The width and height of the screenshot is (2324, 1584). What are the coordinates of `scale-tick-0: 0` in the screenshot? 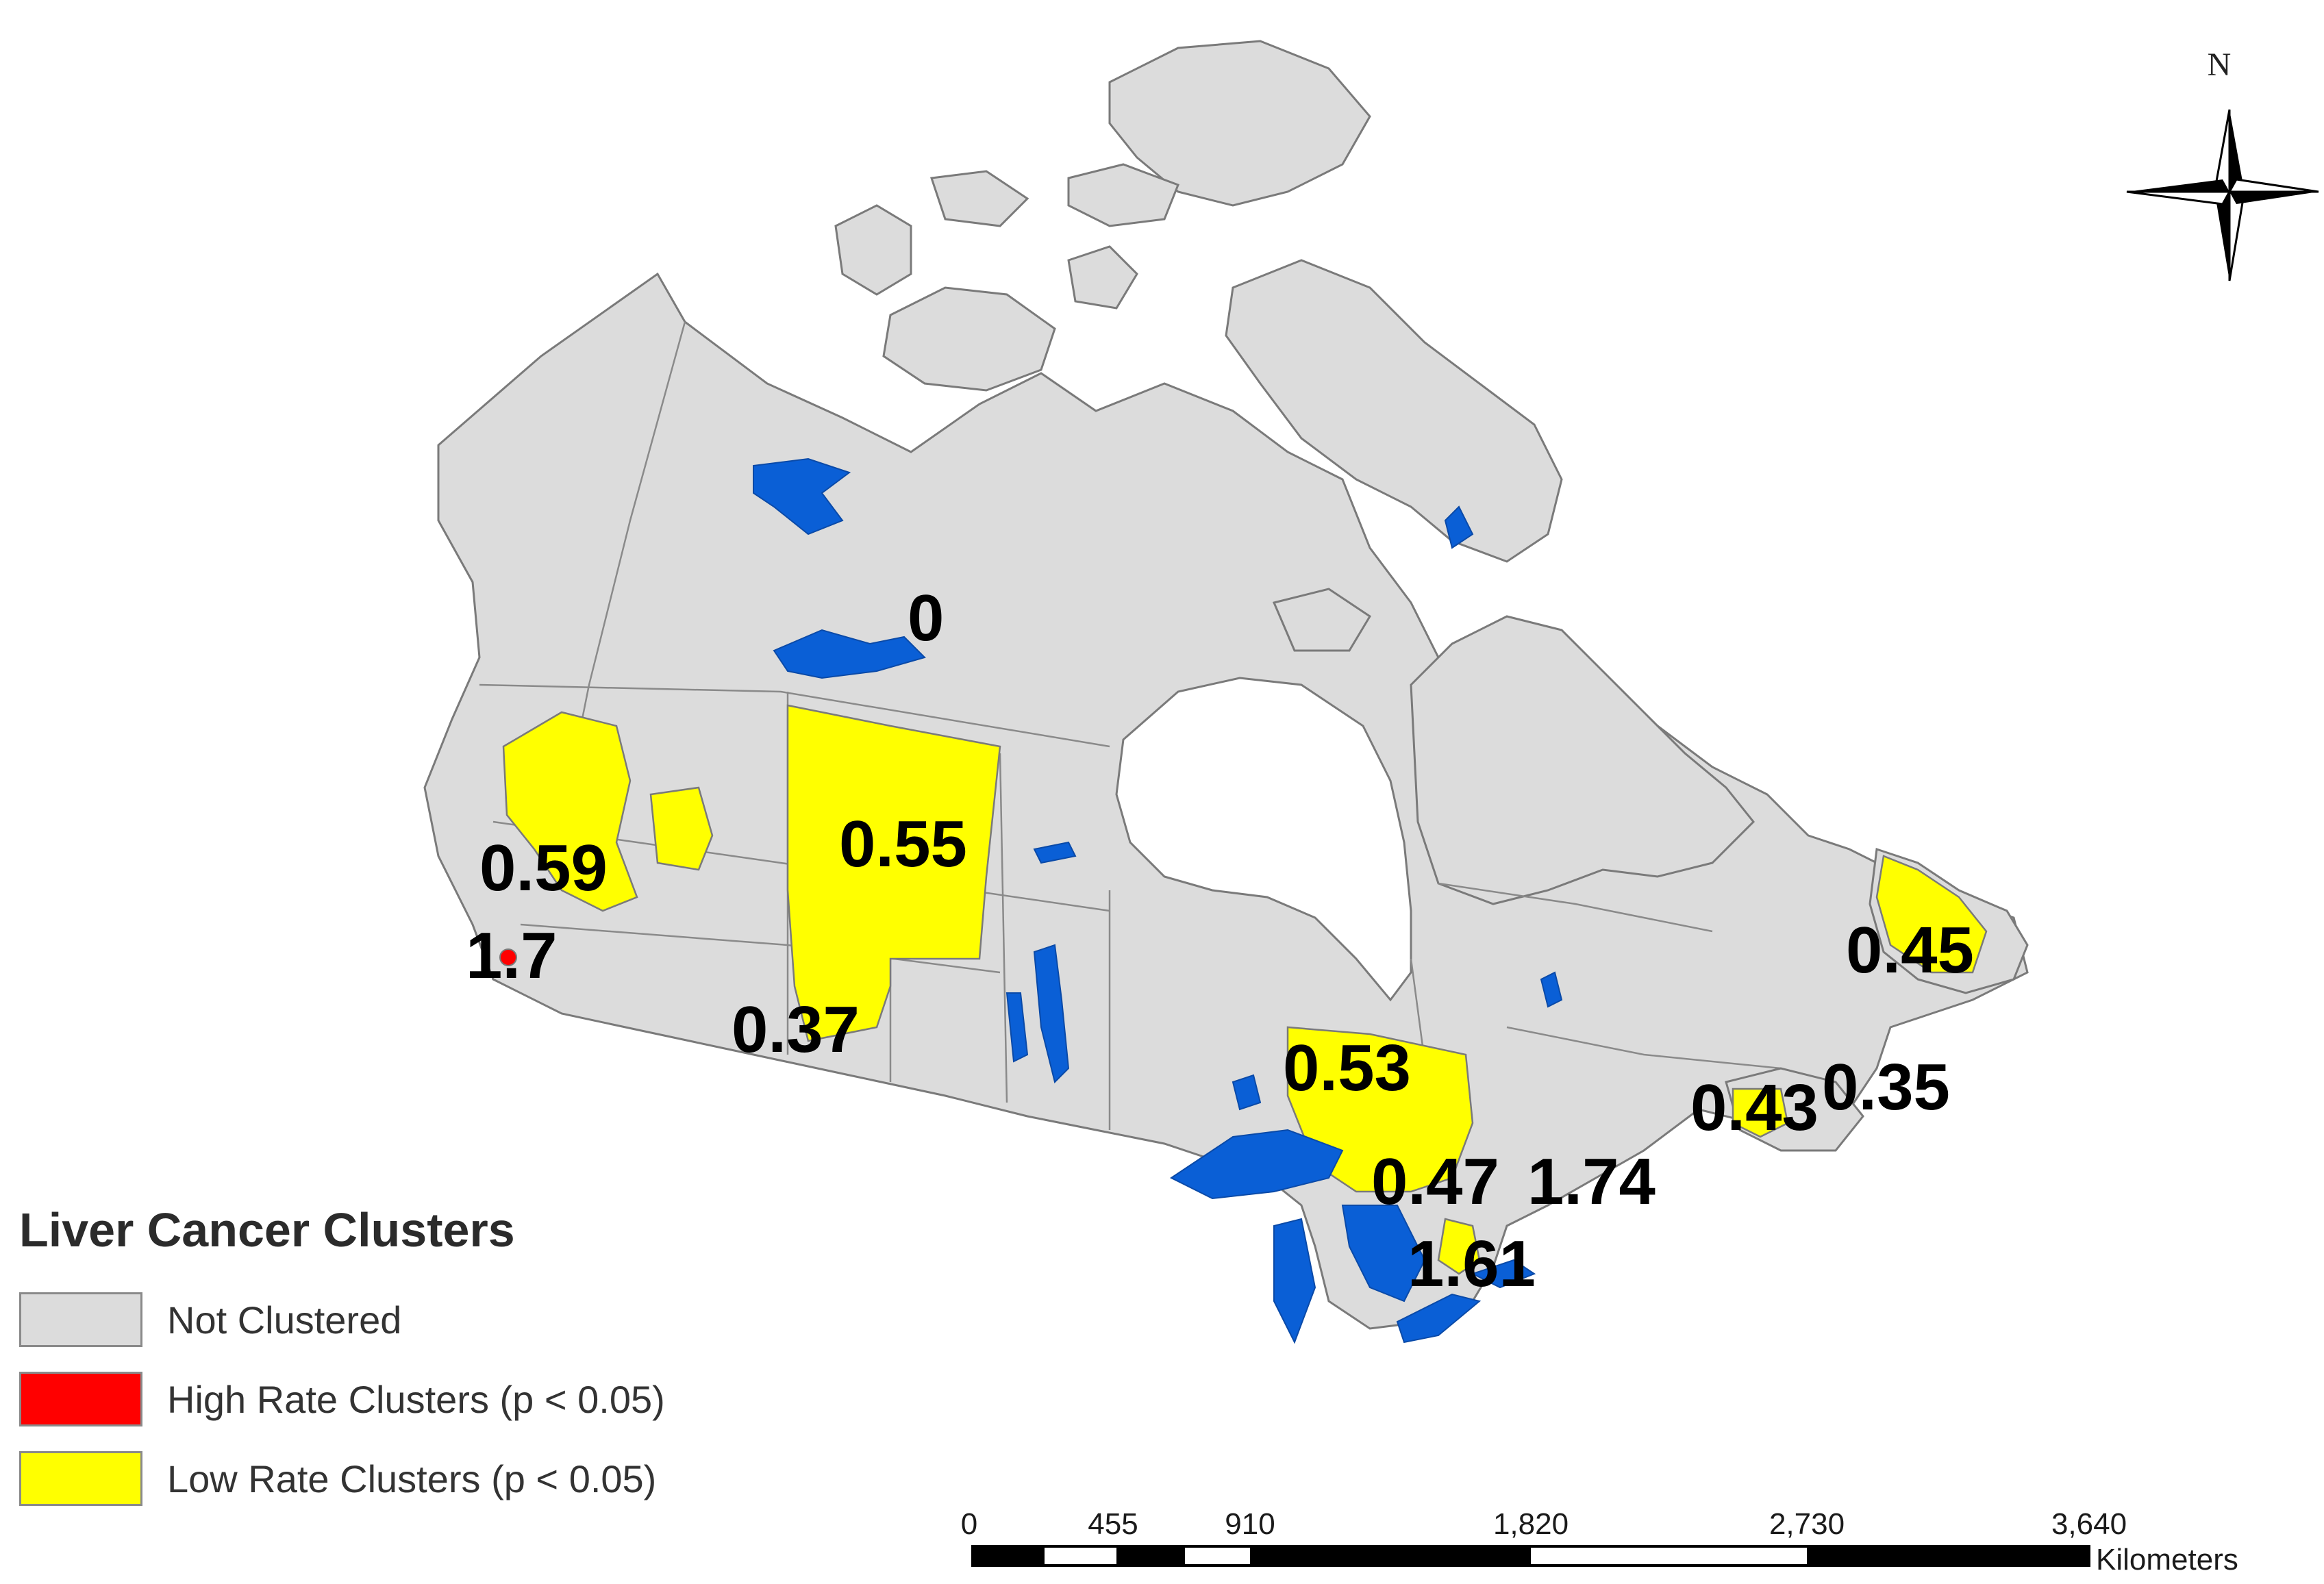 It's located at (969, 1524).